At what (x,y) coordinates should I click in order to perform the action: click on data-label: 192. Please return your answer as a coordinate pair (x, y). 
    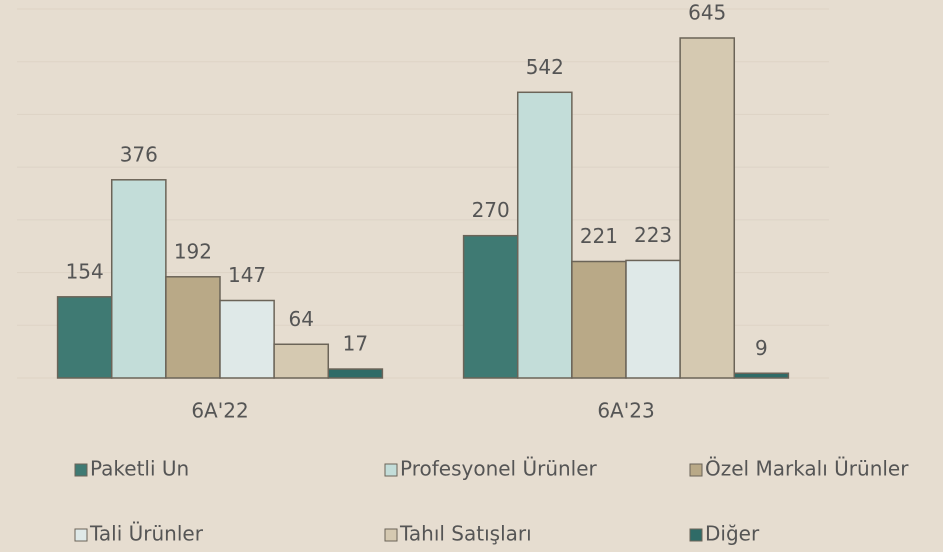
    Looking at the image, I should click on (193, 251).